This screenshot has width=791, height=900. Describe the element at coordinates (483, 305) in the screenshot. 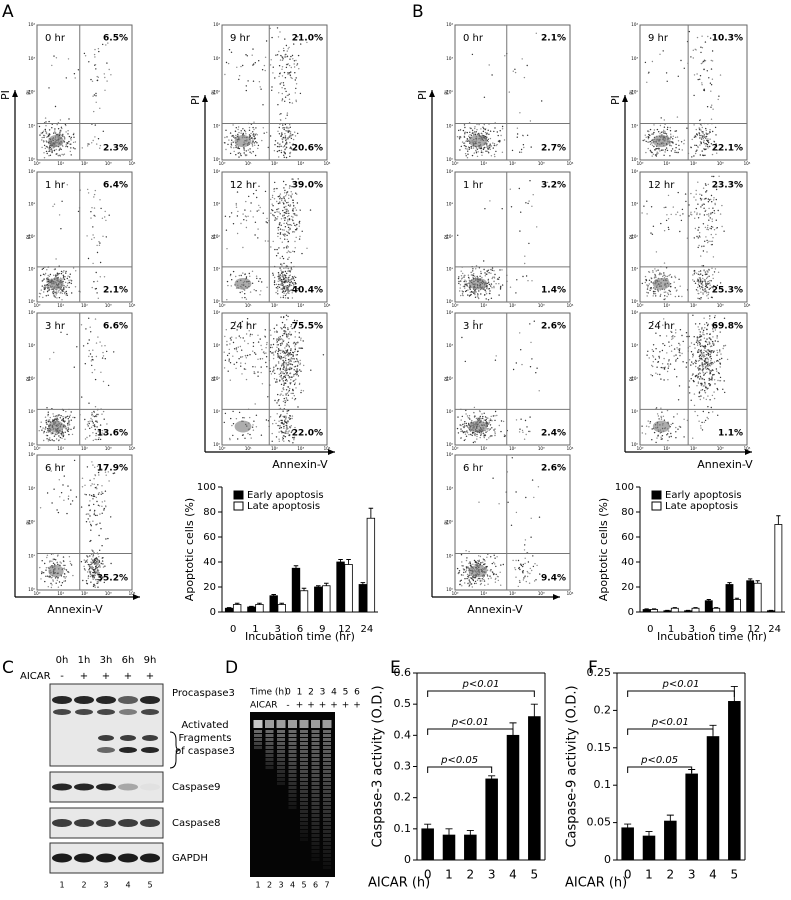

I see `x-tick-label: 10¹` at that location.